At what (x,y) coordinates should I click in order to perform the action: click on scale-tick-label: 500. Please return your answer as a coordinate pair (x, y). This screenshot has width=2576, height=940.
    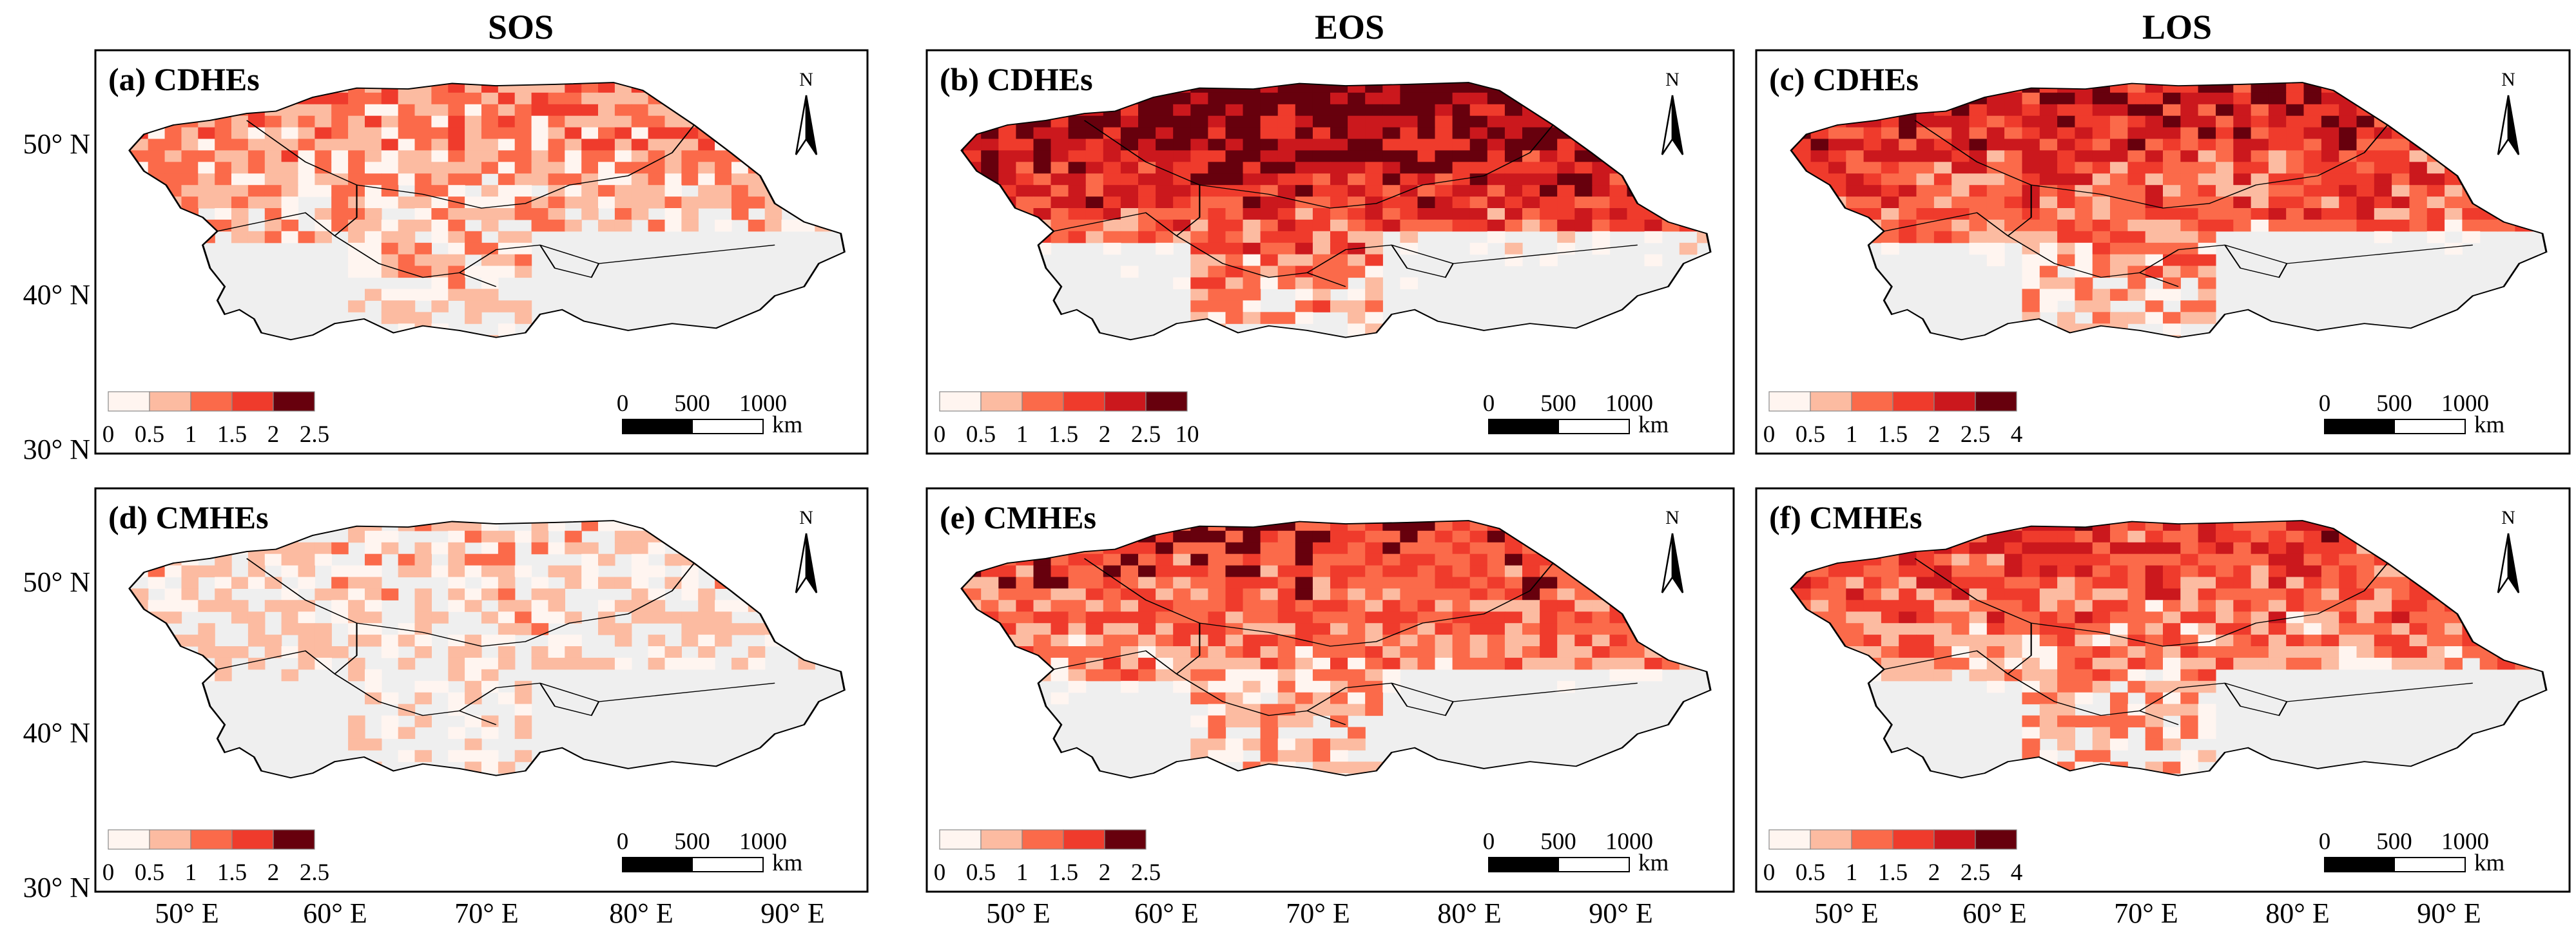
    Looking at the image, I should click on (692, 403).